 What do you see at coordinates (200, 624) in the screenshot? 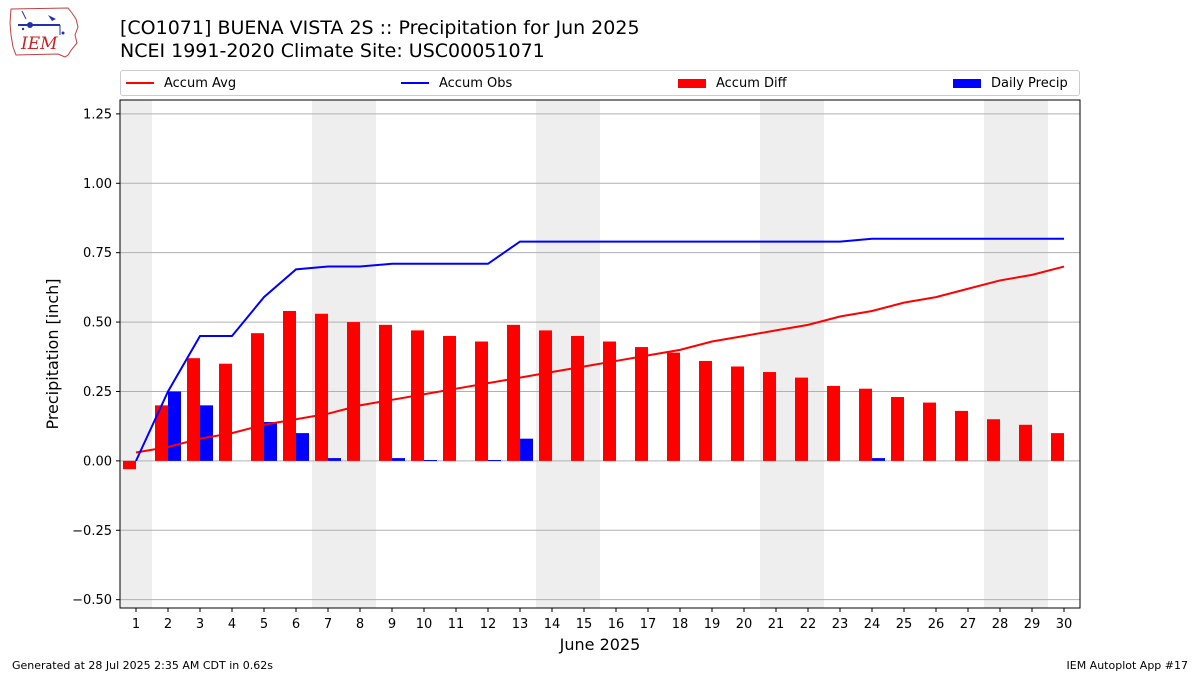
I see `x-tick-label: 3` at bounding box center [200, 624].